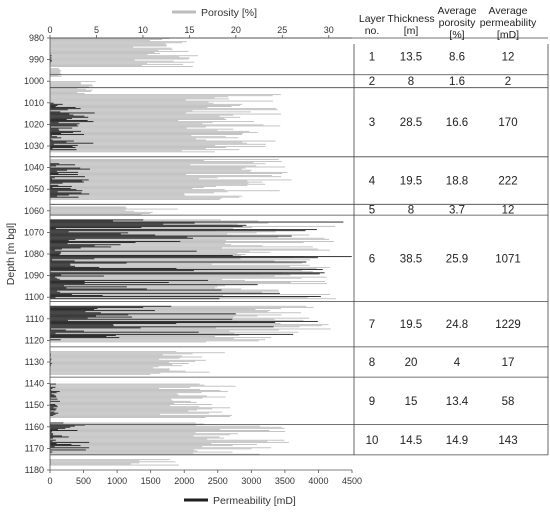 Image resolution: width=550 pixels, height=513 pixels. I want to click on table-cell: 7, so click(372, 325).